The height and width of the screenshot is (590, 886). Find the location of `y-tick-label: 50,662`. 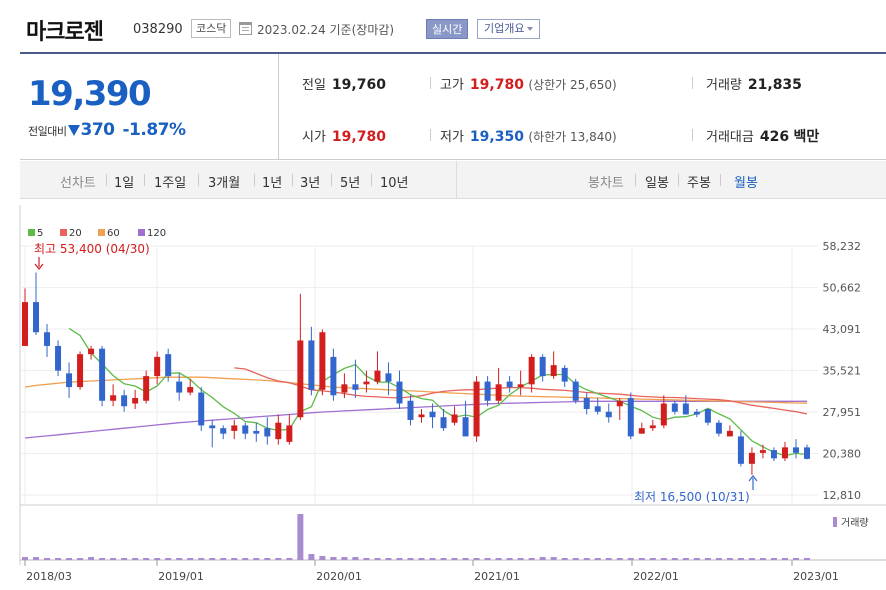

y-tick-label: 50,662 is located at coordinates (842, 288).